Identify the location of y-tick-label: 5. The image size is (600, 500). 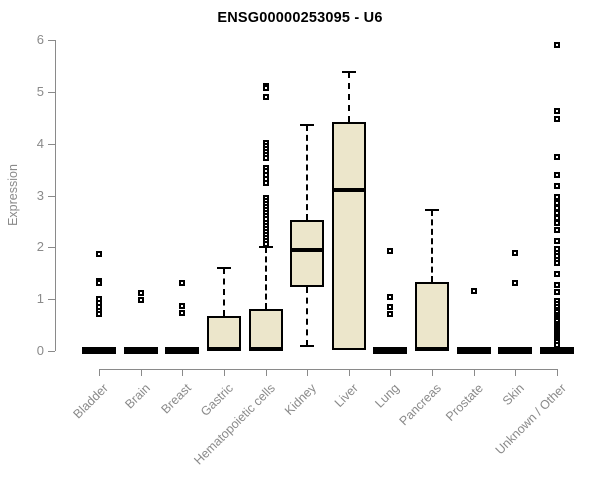
(40, 91).